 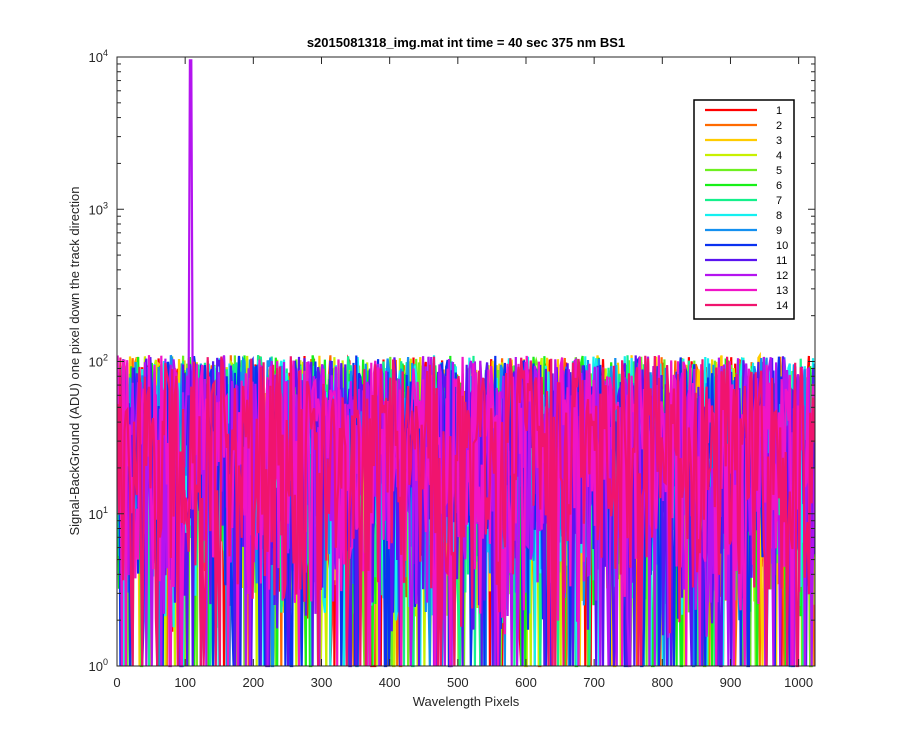 What do you see at coordinates (782, 276) in the screenshot?
I see `legend-label-12: 12` at bounding box center [782, 276].